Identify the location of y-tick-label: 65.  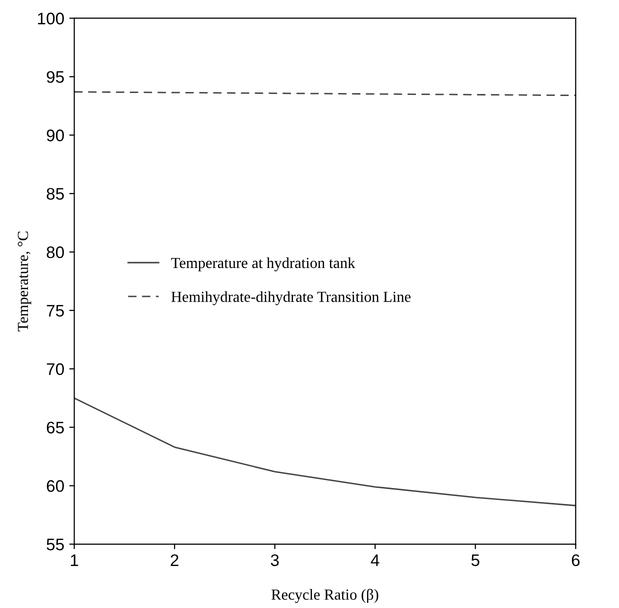
(55, 428).